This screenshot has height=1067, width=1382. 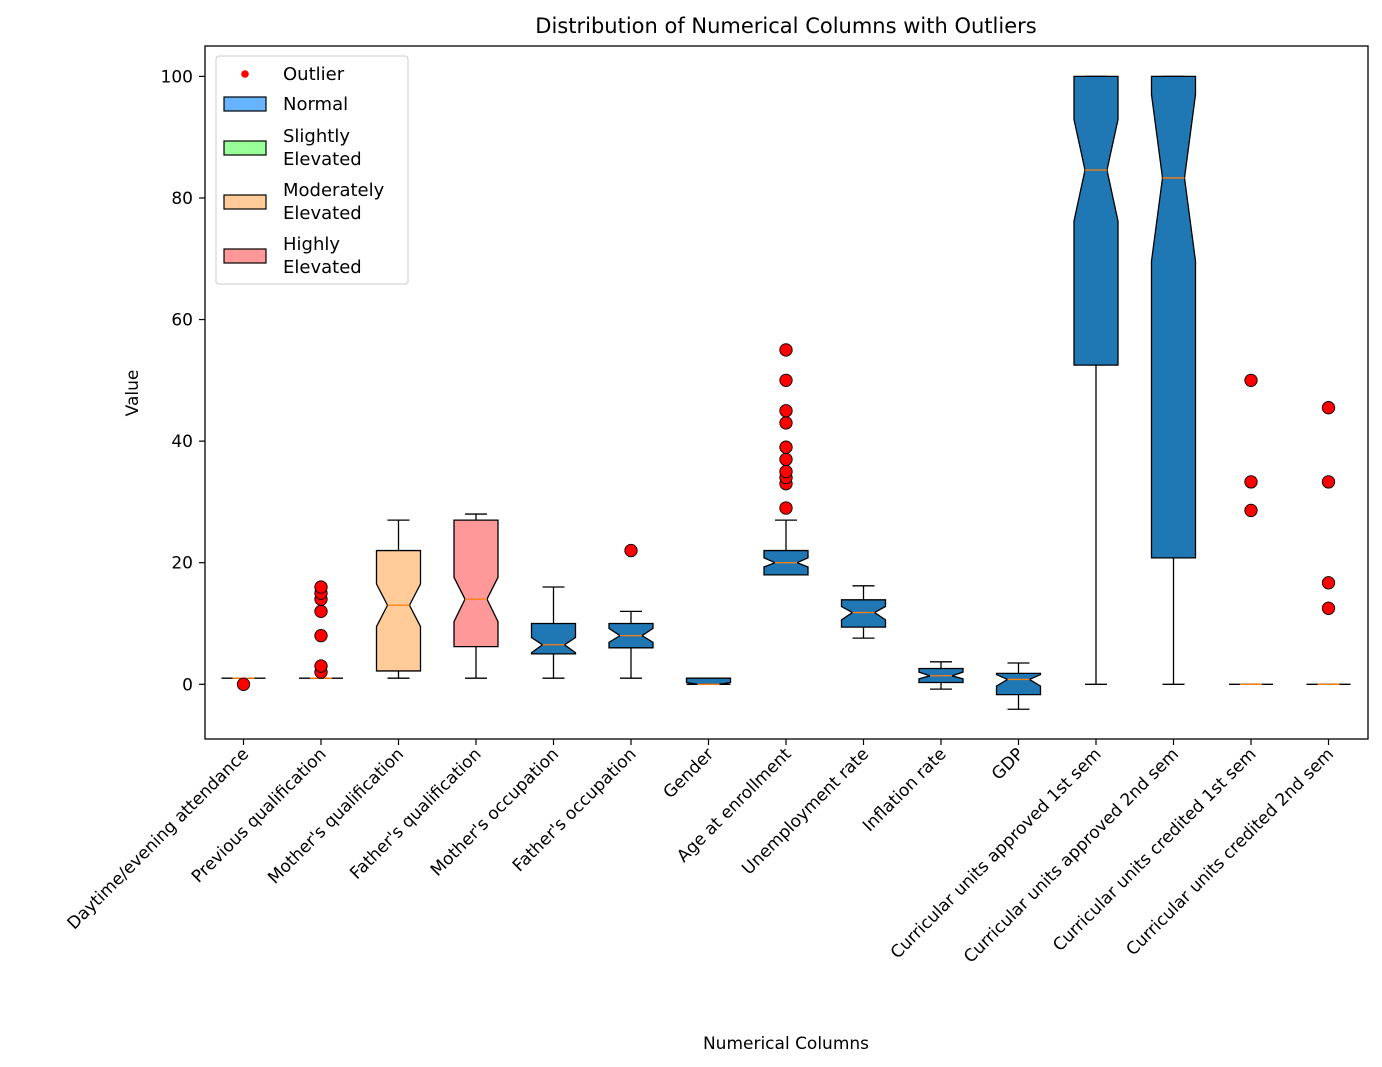 I want to click on legend-marker, so click(x=245, y=74).